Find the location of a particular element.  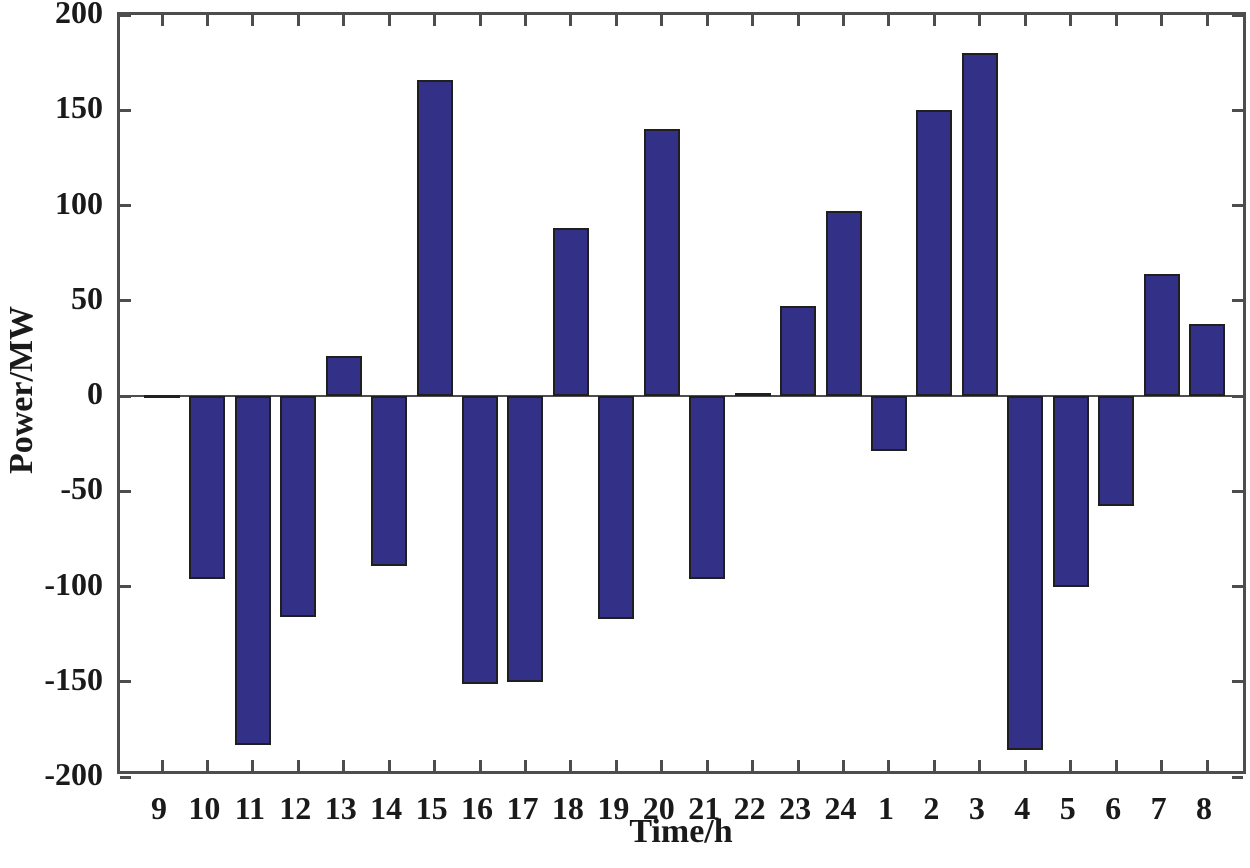

x-tick-label: 24 is located at coordinates (840, 808).